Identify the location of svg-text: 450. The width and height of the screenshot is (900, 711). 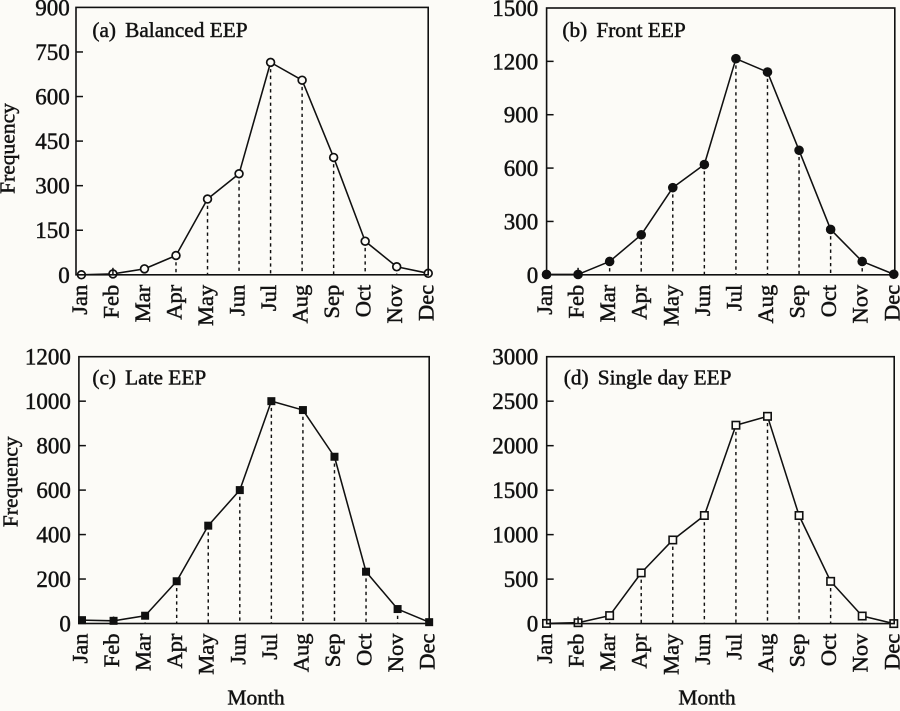
(52, 141).